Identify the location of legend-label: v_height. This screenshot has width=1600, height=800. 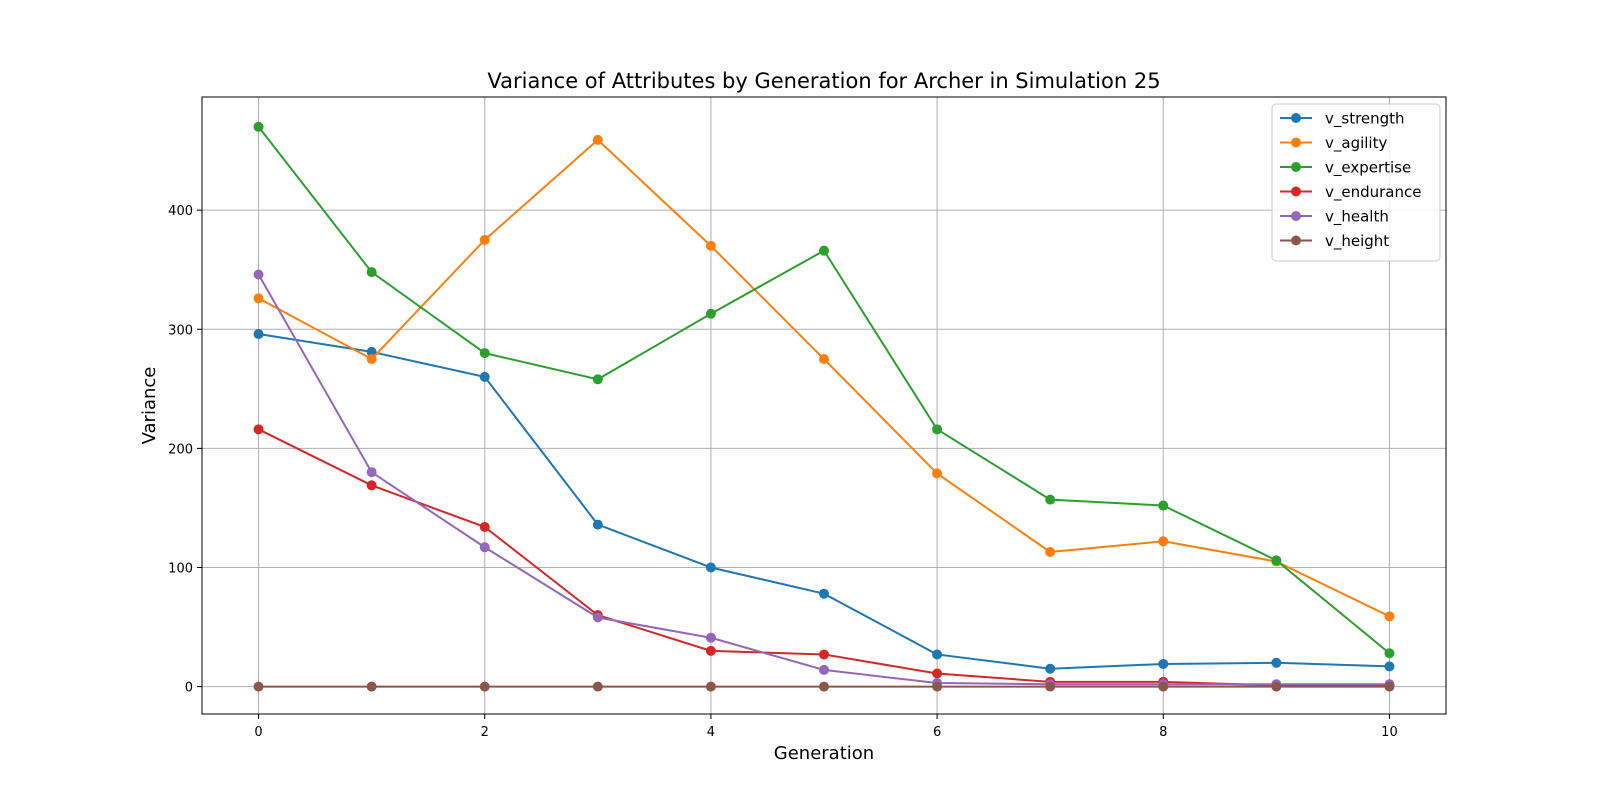
(1357, 241).